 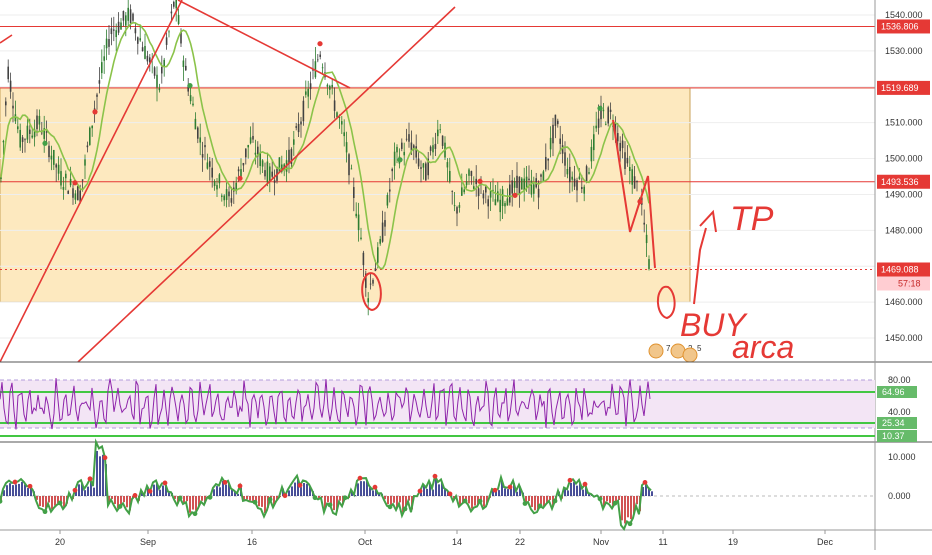 I want to click on price-tick-label: 1460.000, so click(x=904, y=302).